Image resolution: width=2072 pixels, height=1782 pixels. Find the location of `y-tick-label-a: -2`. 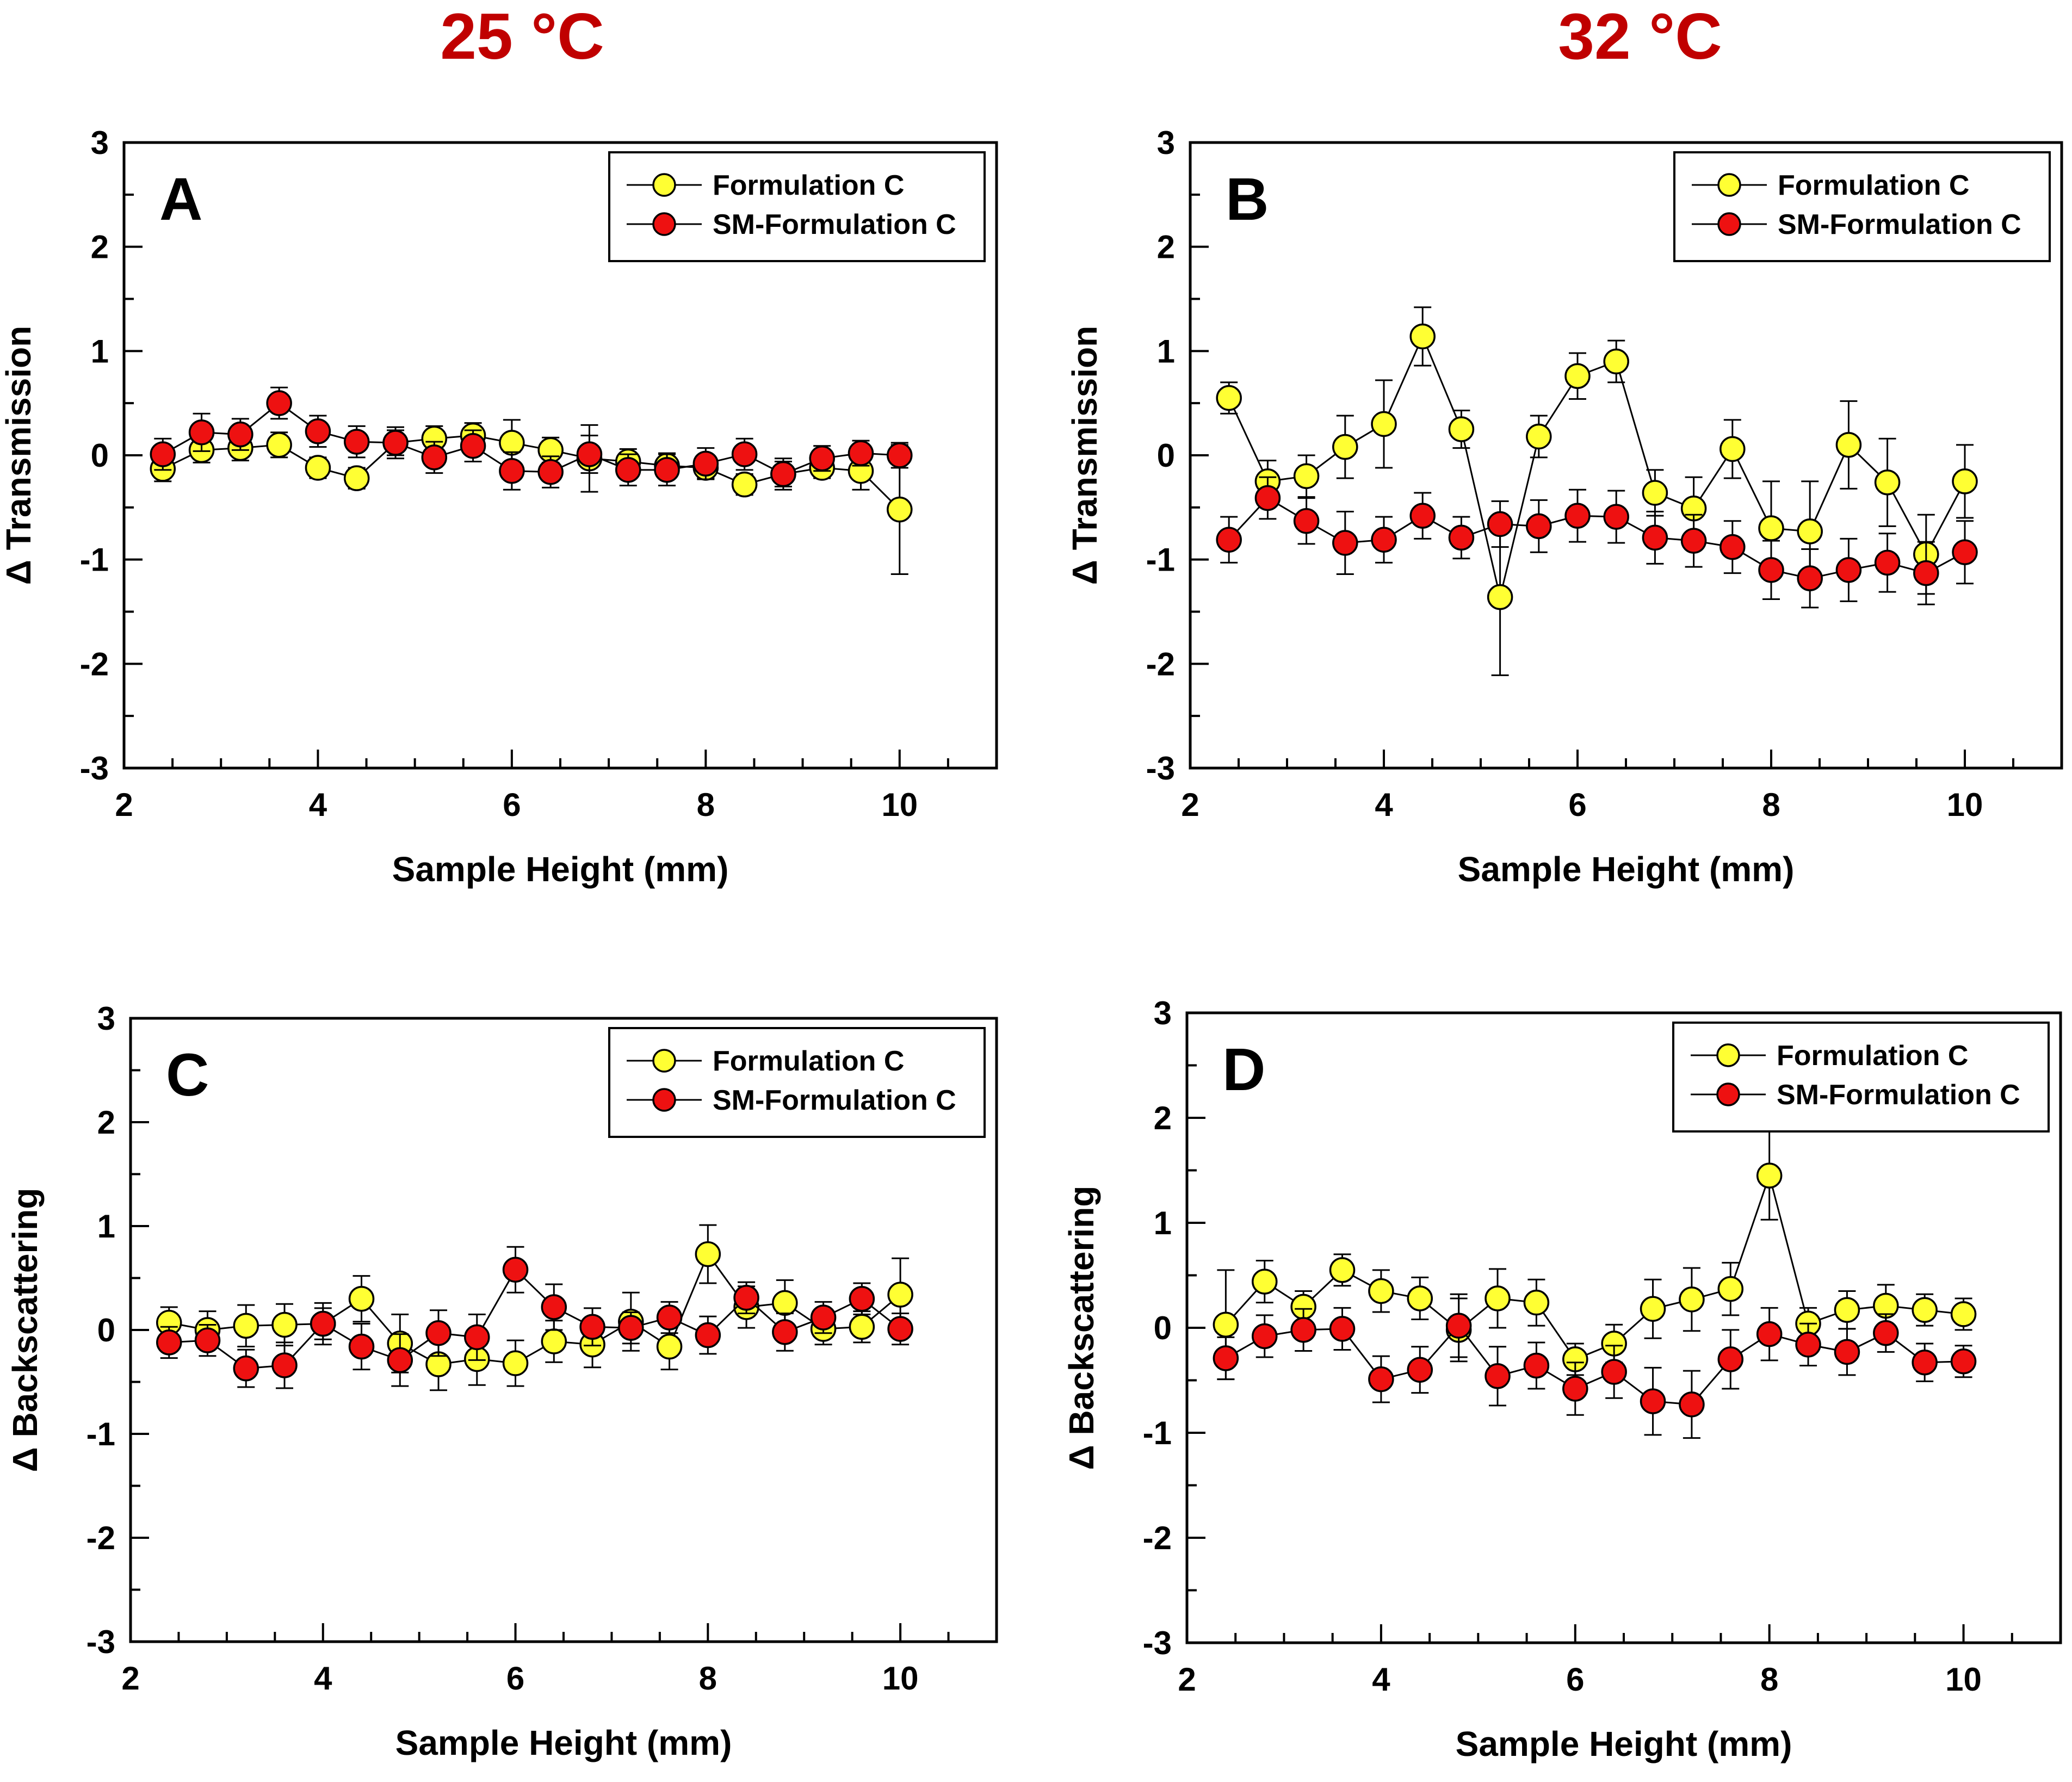

y-tick-label-a: -2 is located at coordinates (94, 664).